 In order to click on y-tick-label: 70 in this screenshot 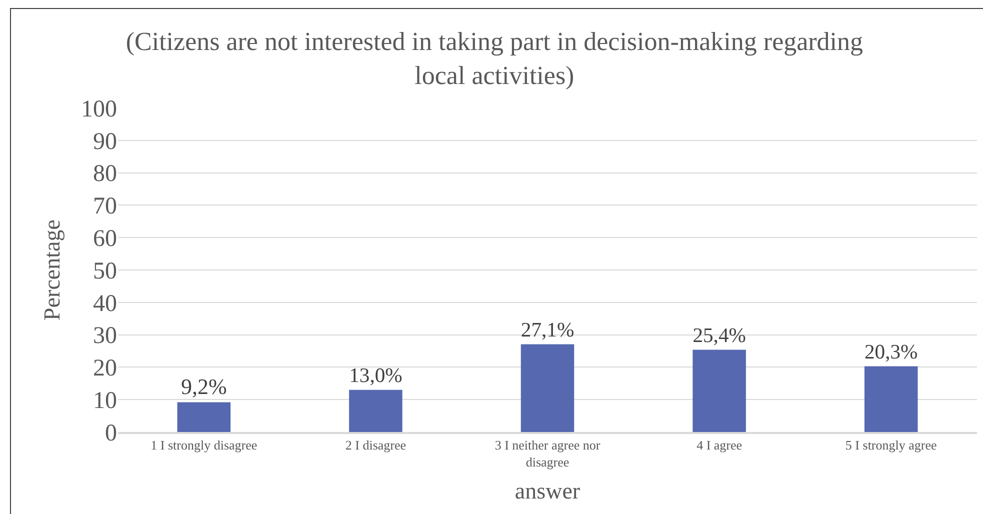, I will do `click(105, 207)`.